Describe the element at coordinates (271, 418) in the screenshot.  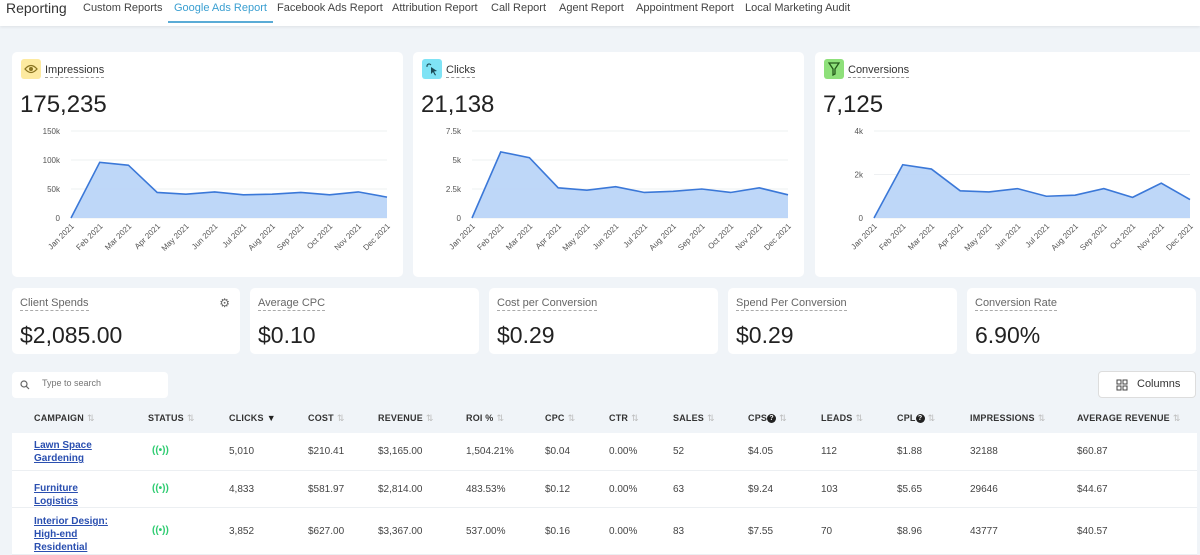
I see `sort-desc-icon: ▼` at that location.